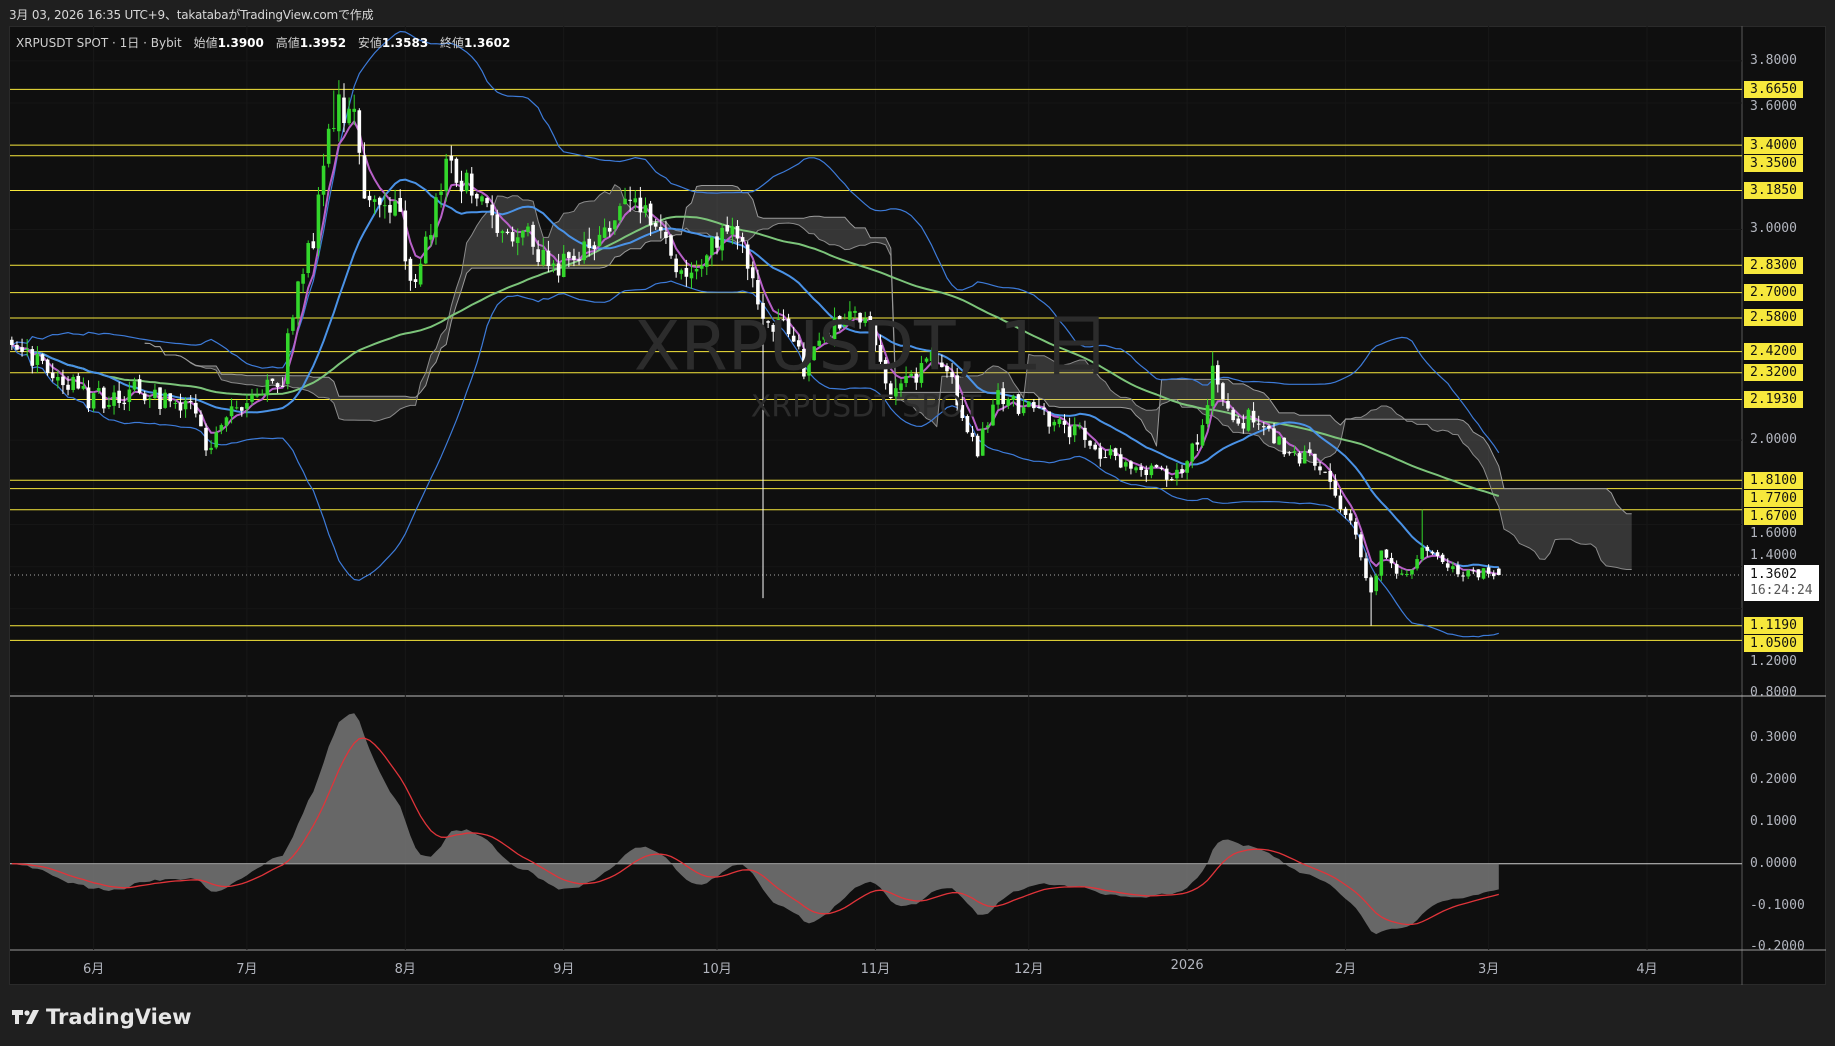  I want to click on price-axis-label: 1.6000, so click(1773, 534).